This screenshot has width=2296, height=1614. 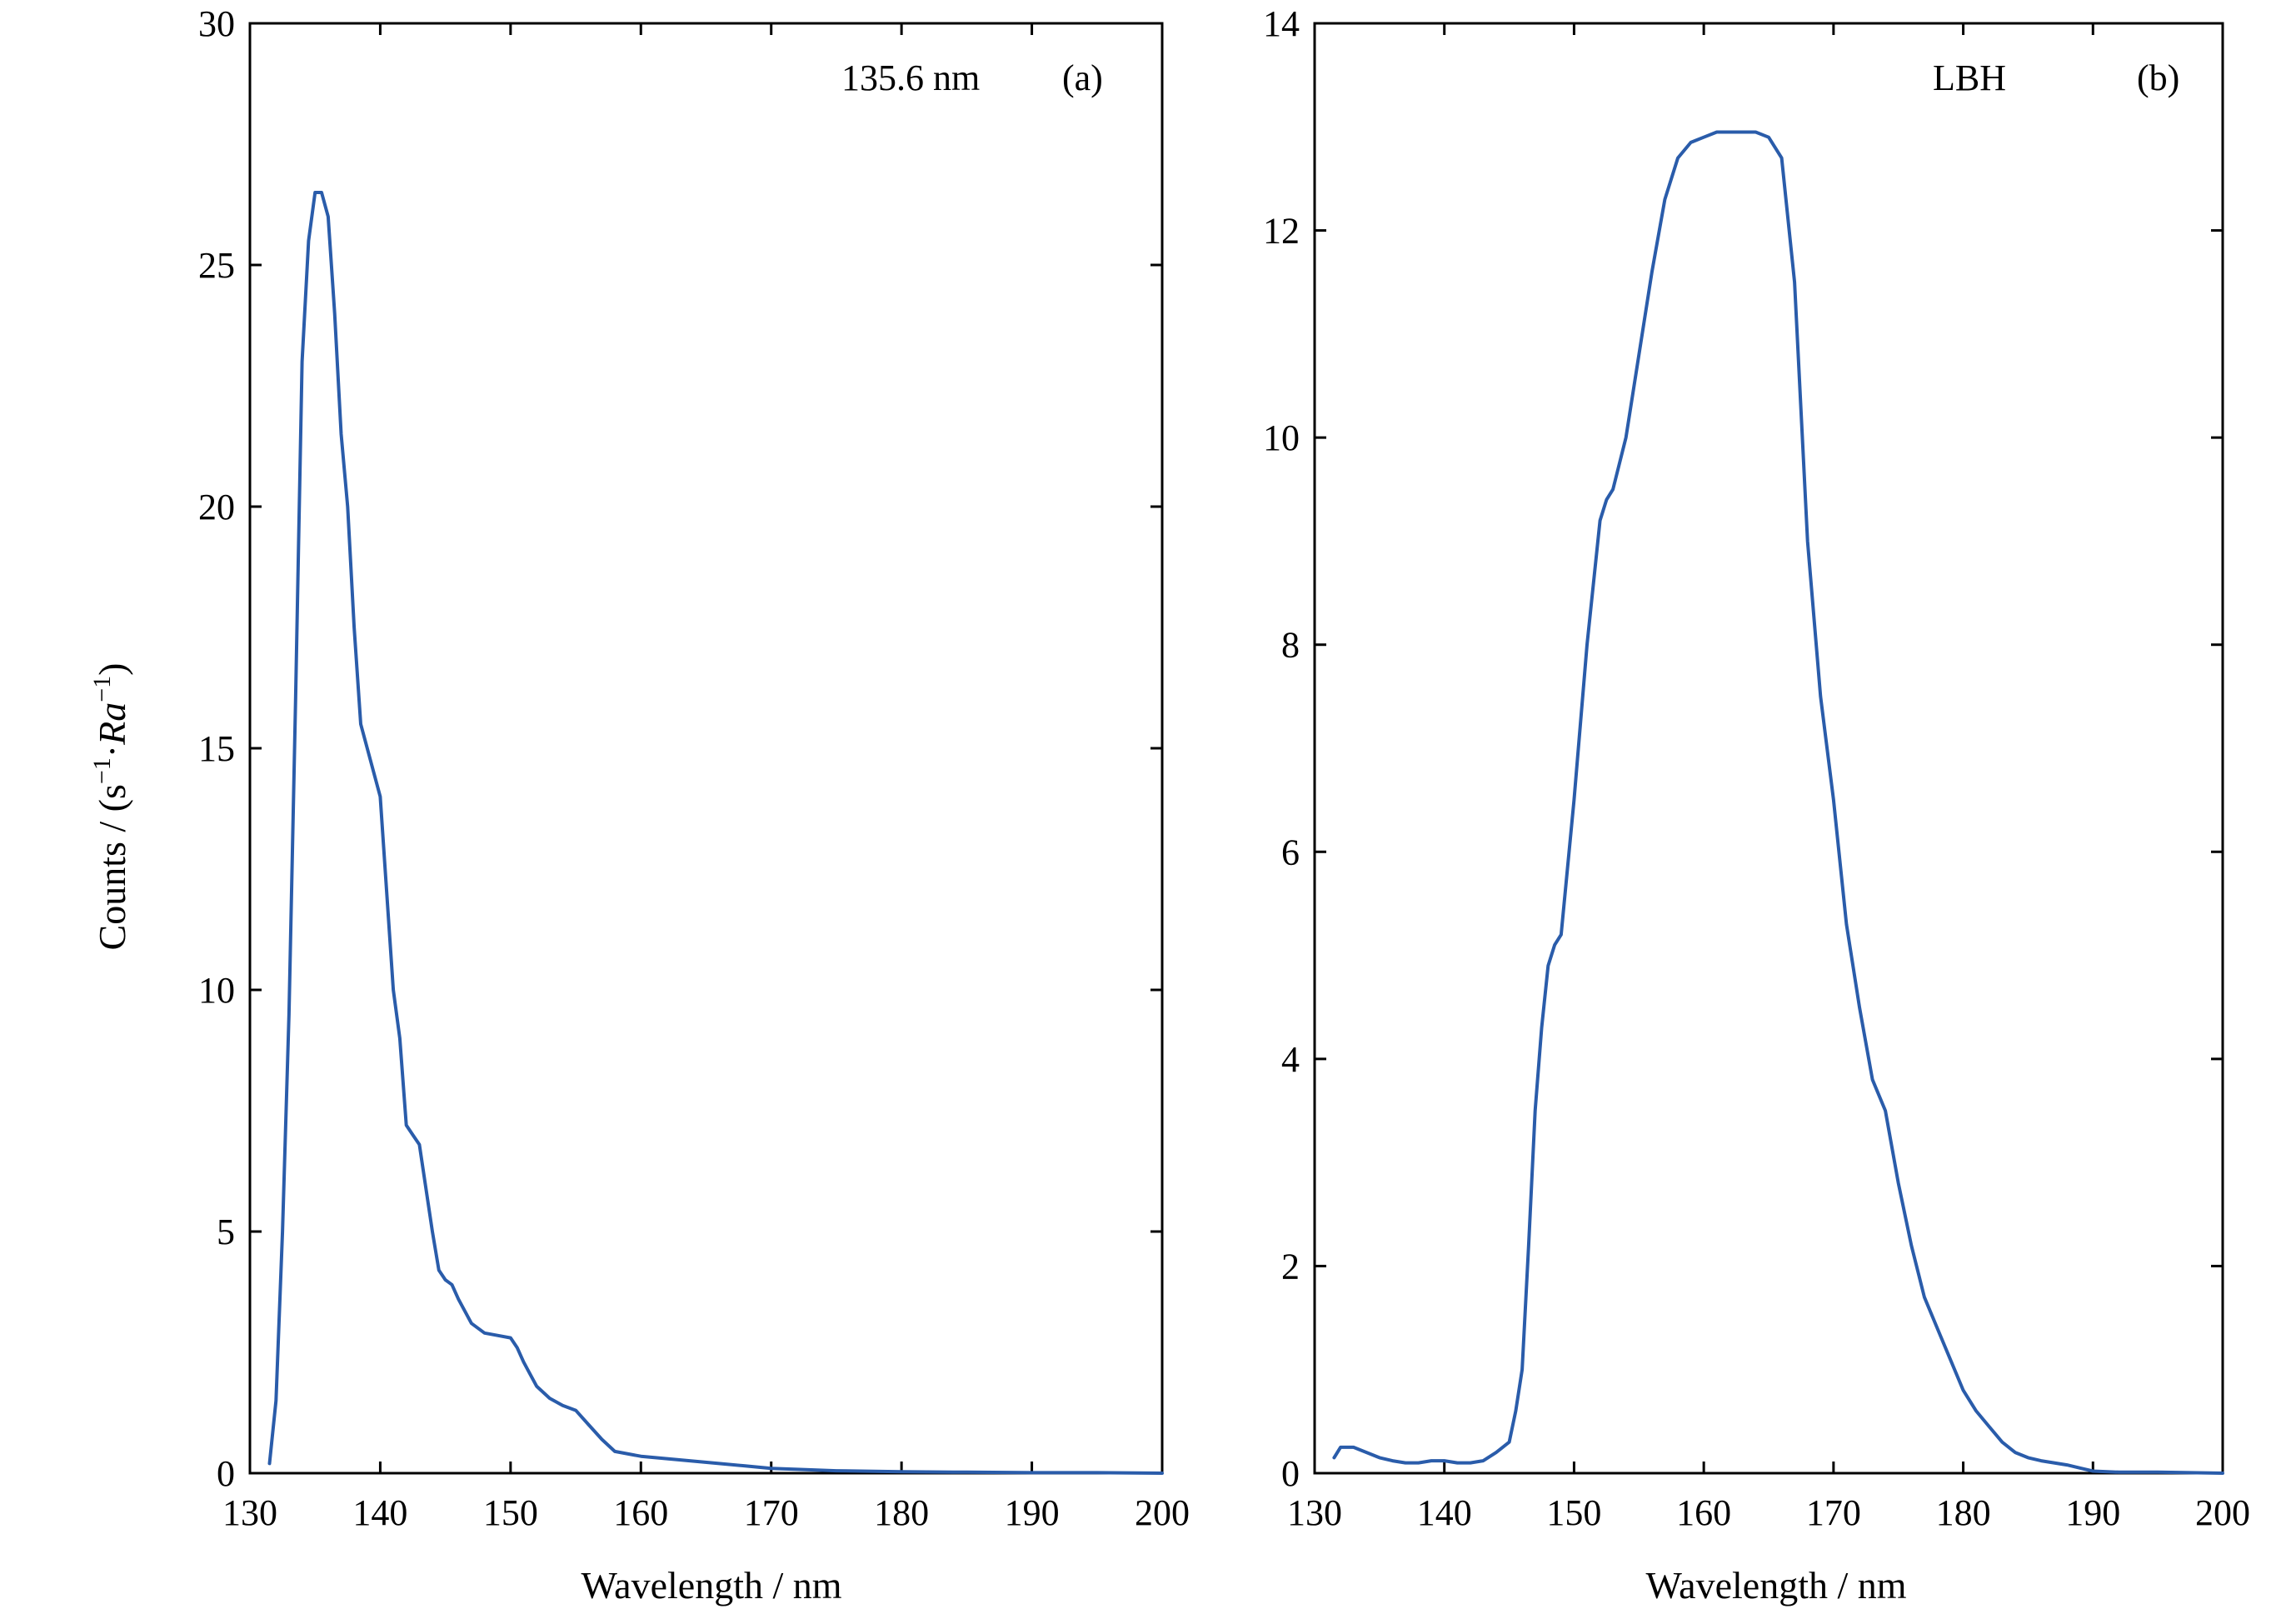 What do you see at coordinates (216, 265) in the screenshot?
I see `panel-a-ytick-label: 25` at bounding box center [216, 265].